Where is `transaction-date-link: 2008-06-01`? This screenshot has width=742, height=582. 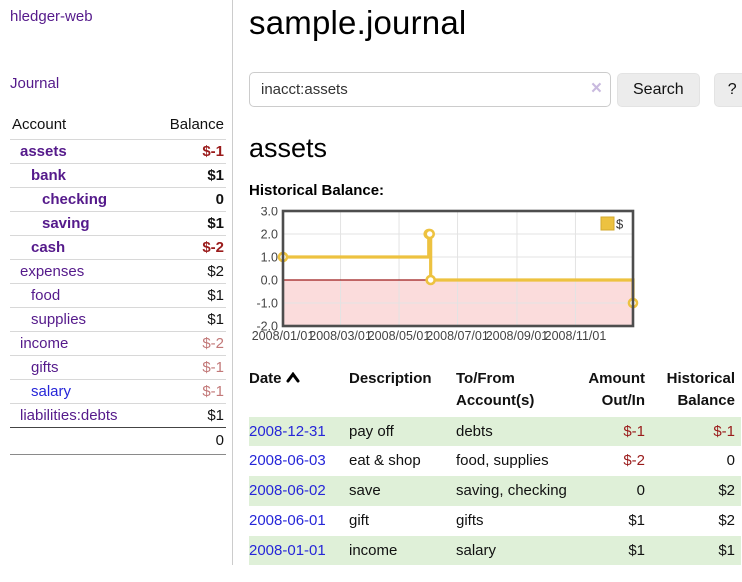 transaction-date-link: 2008-06-01 is located at coordinates (287, 520).